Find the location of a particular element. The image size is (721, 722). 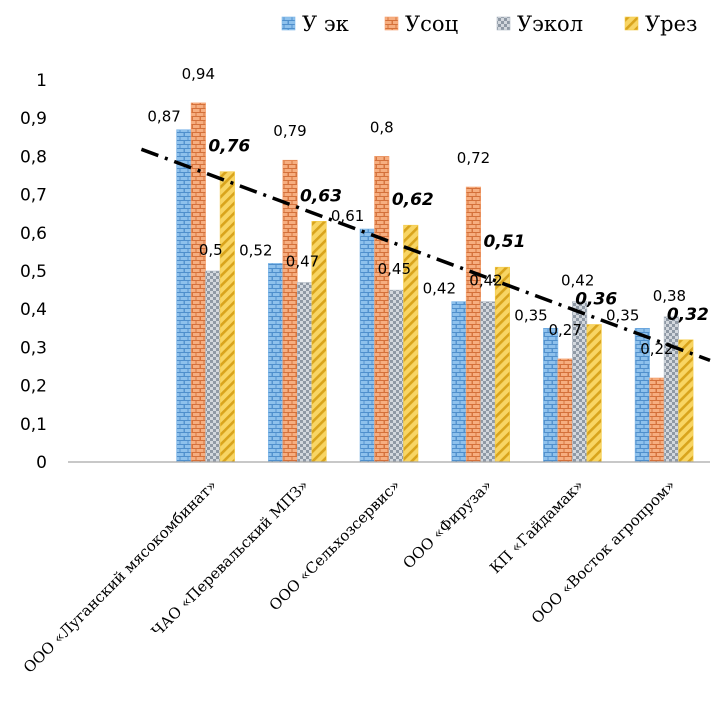

y-tick-label: 0,5 is located at coordinates (33, 272).